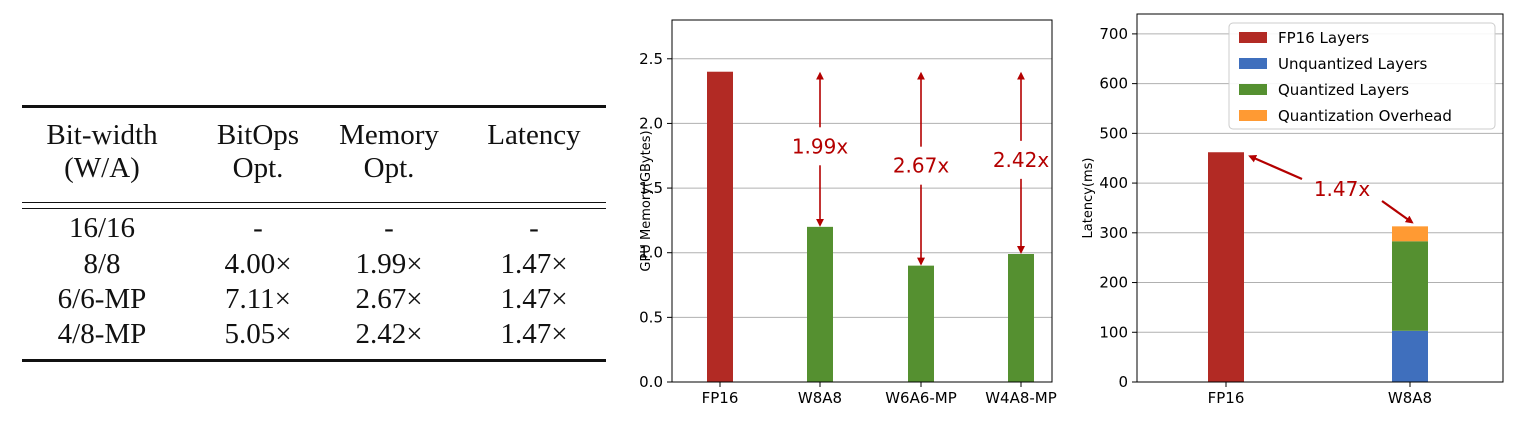 The image size is (1518, 426). What do you see at coordinates (102, 299) in the screenshot?
I see `table-cell: 6/6-MP` at bounding box center [102, 299].